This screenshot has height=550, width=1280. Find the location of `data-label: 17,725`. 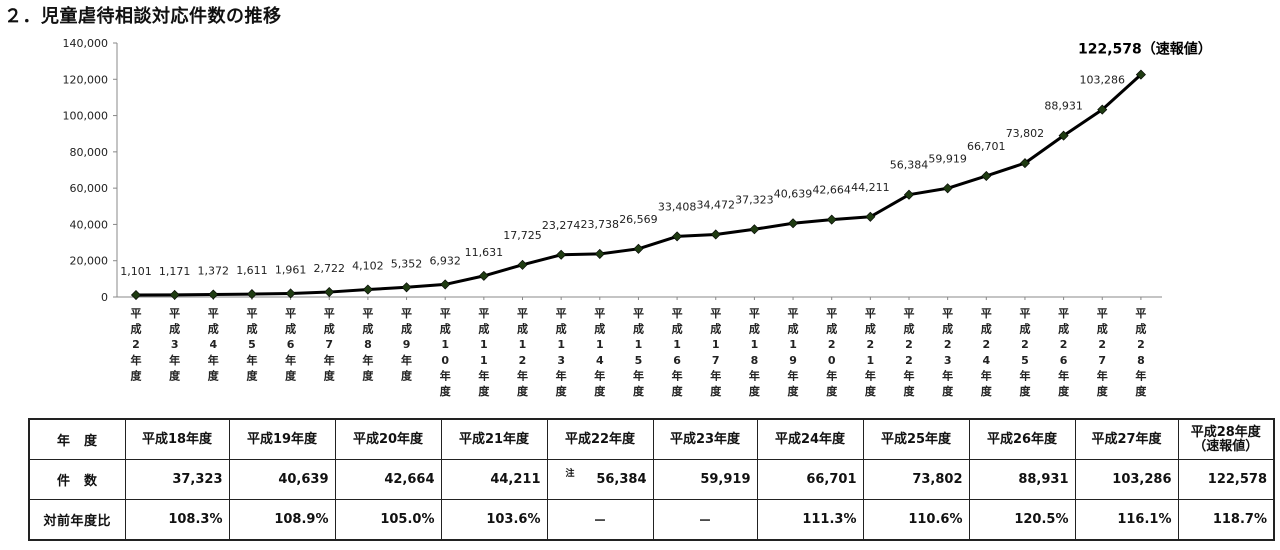

data-label: 17,725 is located at coordinates (522, 235).